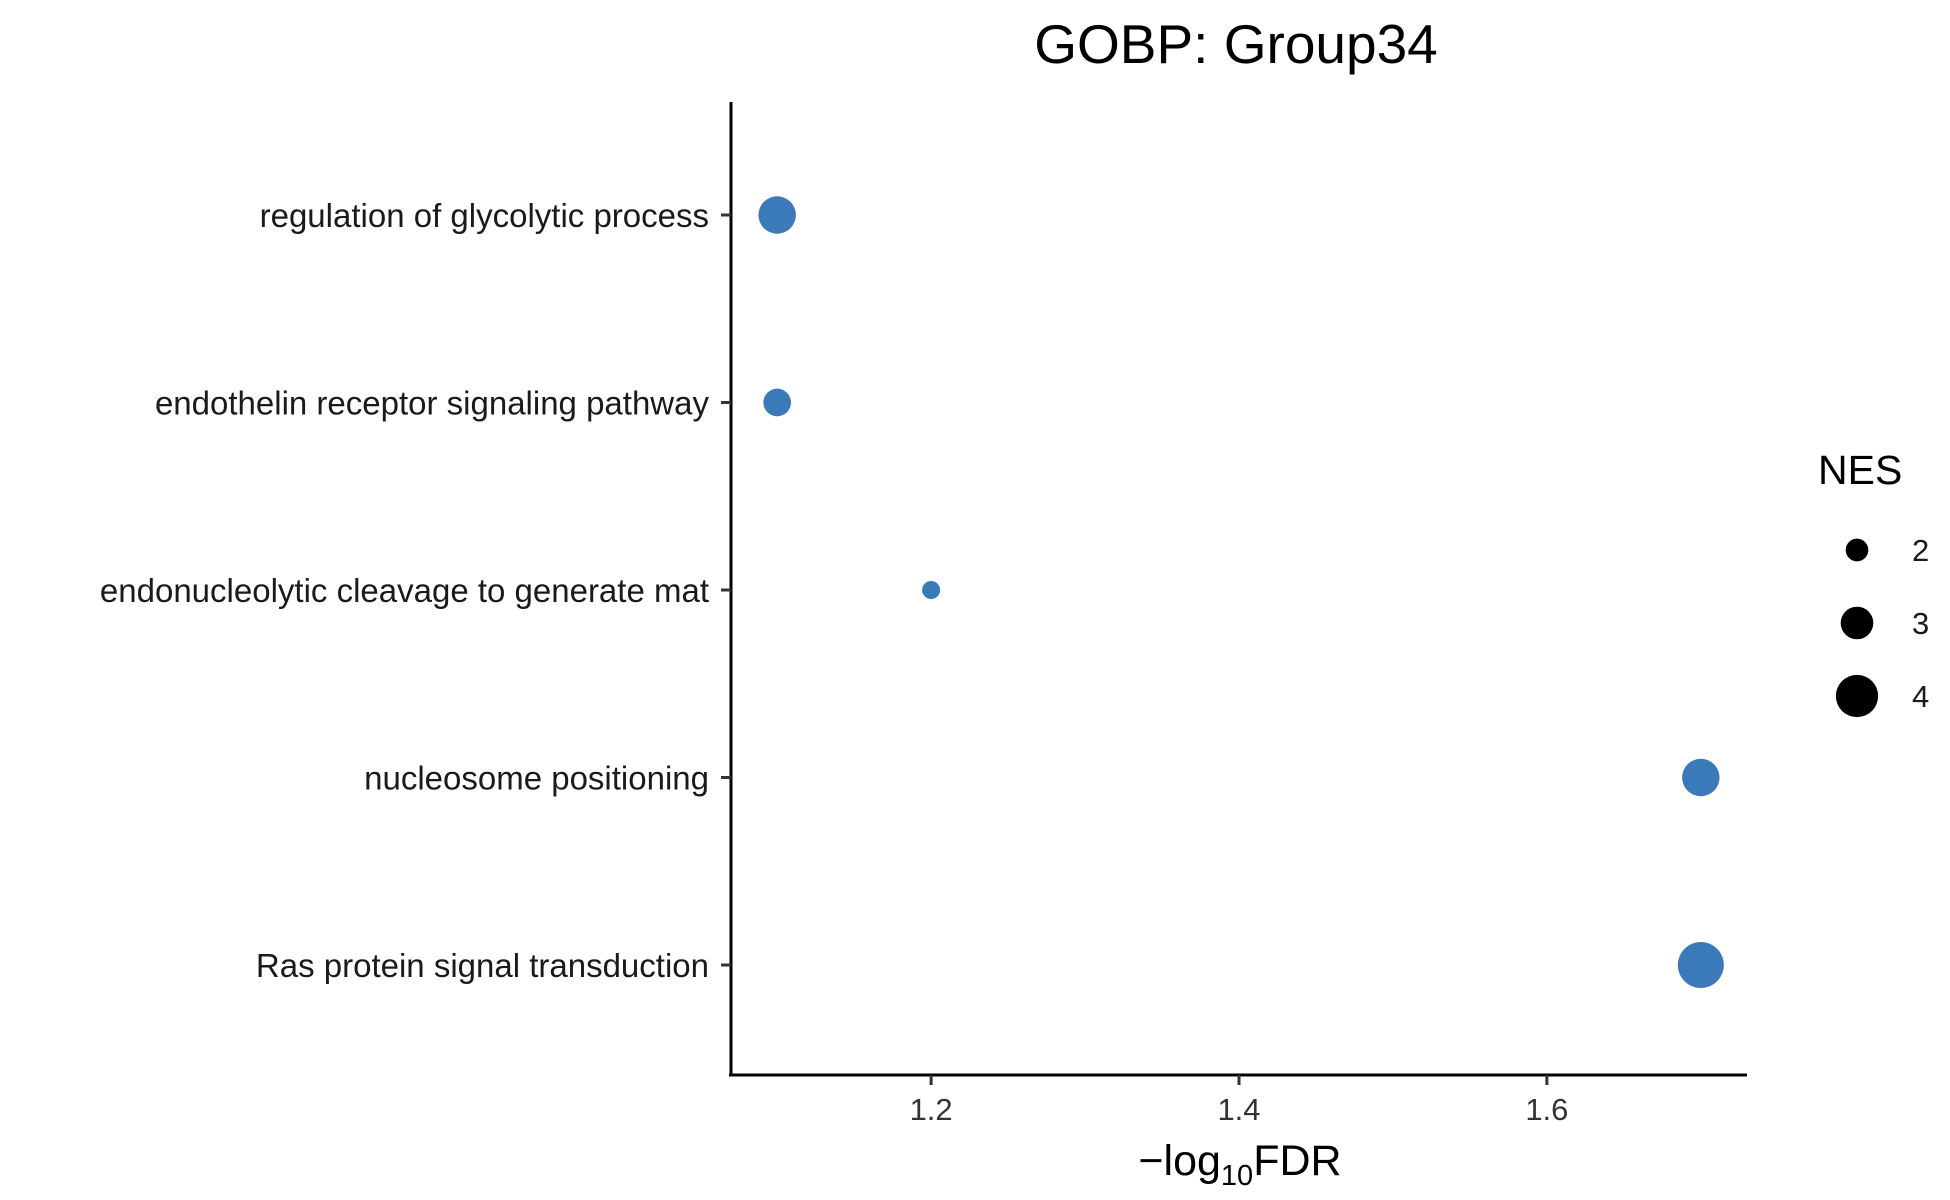  I want to click on x-axis-label-prefix: −log, so click(1179, 1161).